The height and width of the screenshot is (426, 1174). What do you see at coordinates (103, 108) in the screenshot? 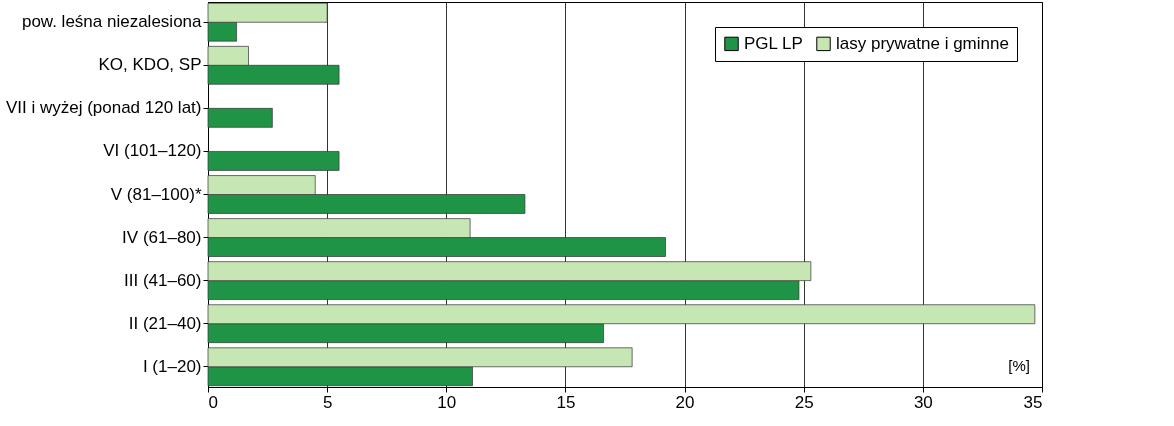
I see `y-tick-label: VII i wyżej (ponad 120 lat)` at bounding box center [103, 108].